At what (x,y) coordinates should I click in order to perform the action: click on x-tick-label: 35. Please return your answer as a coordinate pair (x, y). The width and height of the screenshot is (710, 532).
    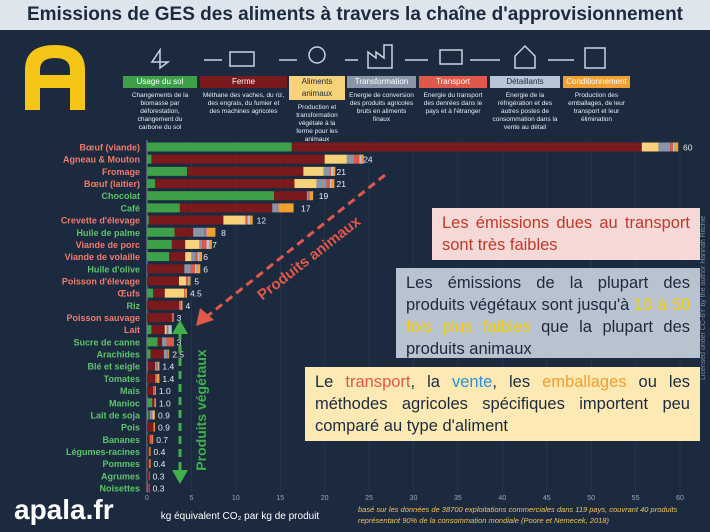
    Looking at the image, I should click on (458, 498).